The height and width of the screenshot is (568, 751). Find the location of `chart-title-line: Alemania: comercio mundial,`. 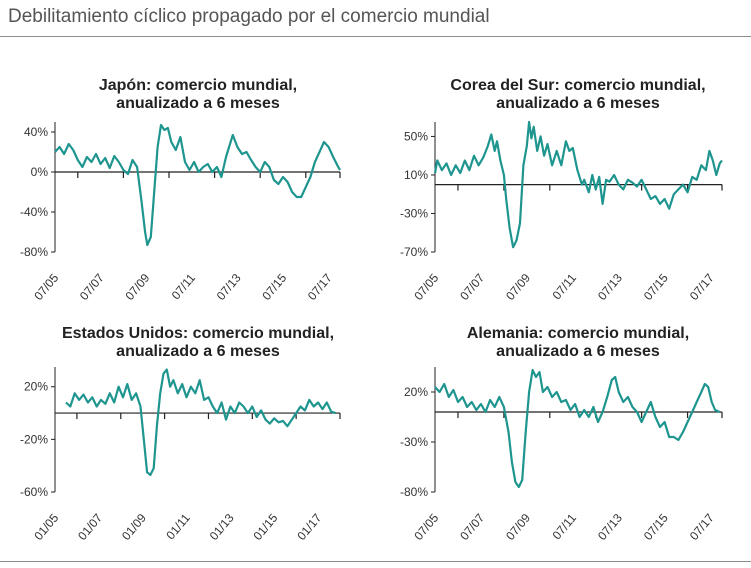

chart-title-line: Alemania: comercio mundial, is located at coordinates (578, 333).